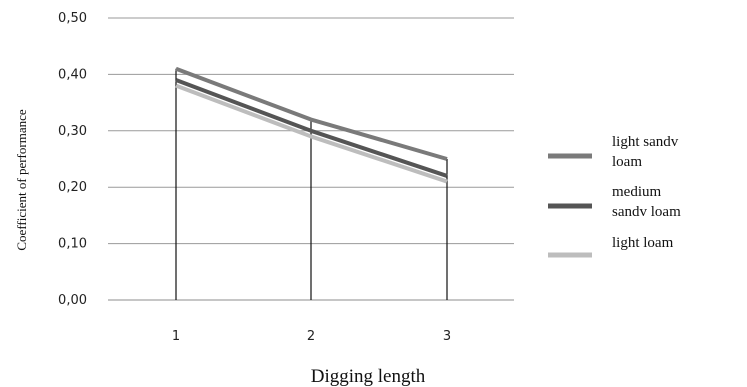 This screenshot has width=747, height=387. I want to click on legend-item: medium sandv loam, so click(614, 202).